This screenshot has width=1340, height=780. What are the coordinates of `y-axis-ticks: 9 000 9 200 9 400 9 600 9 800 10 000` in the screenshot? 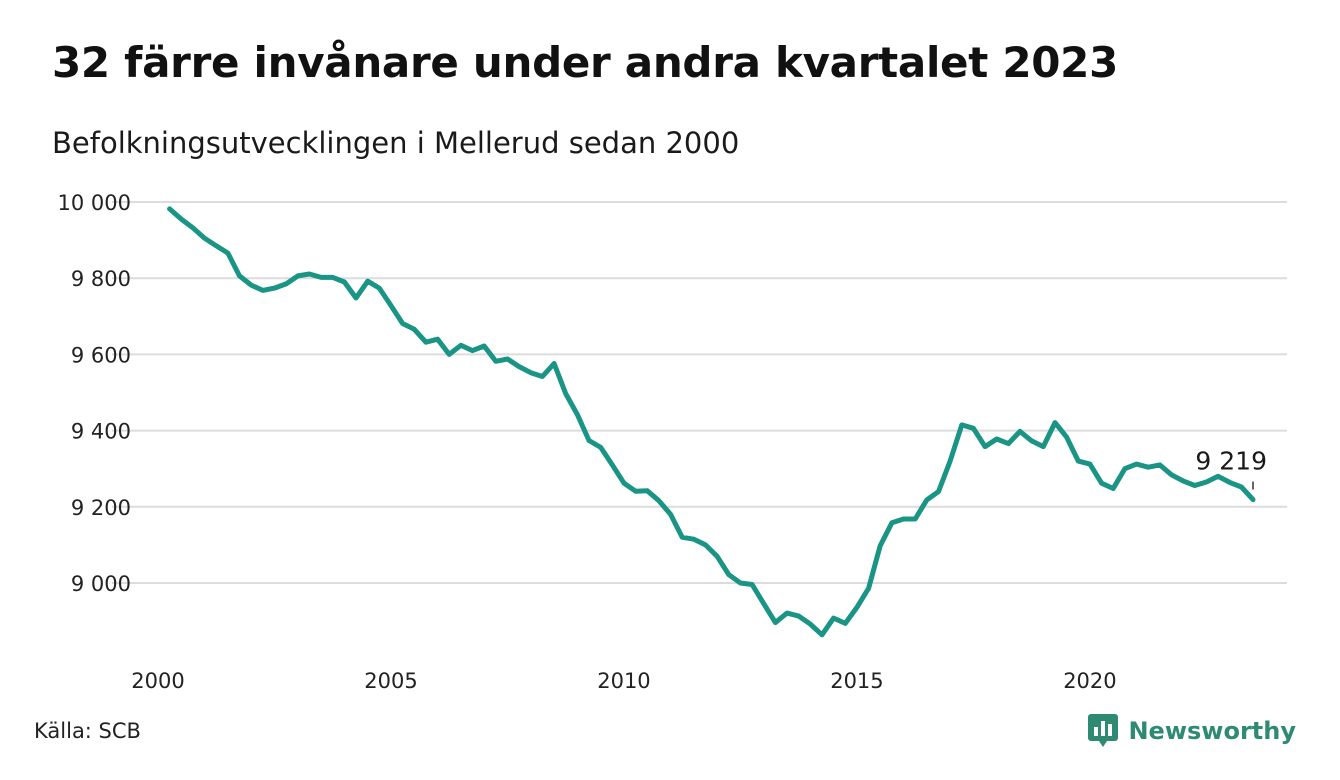 It's located at (94, 393).